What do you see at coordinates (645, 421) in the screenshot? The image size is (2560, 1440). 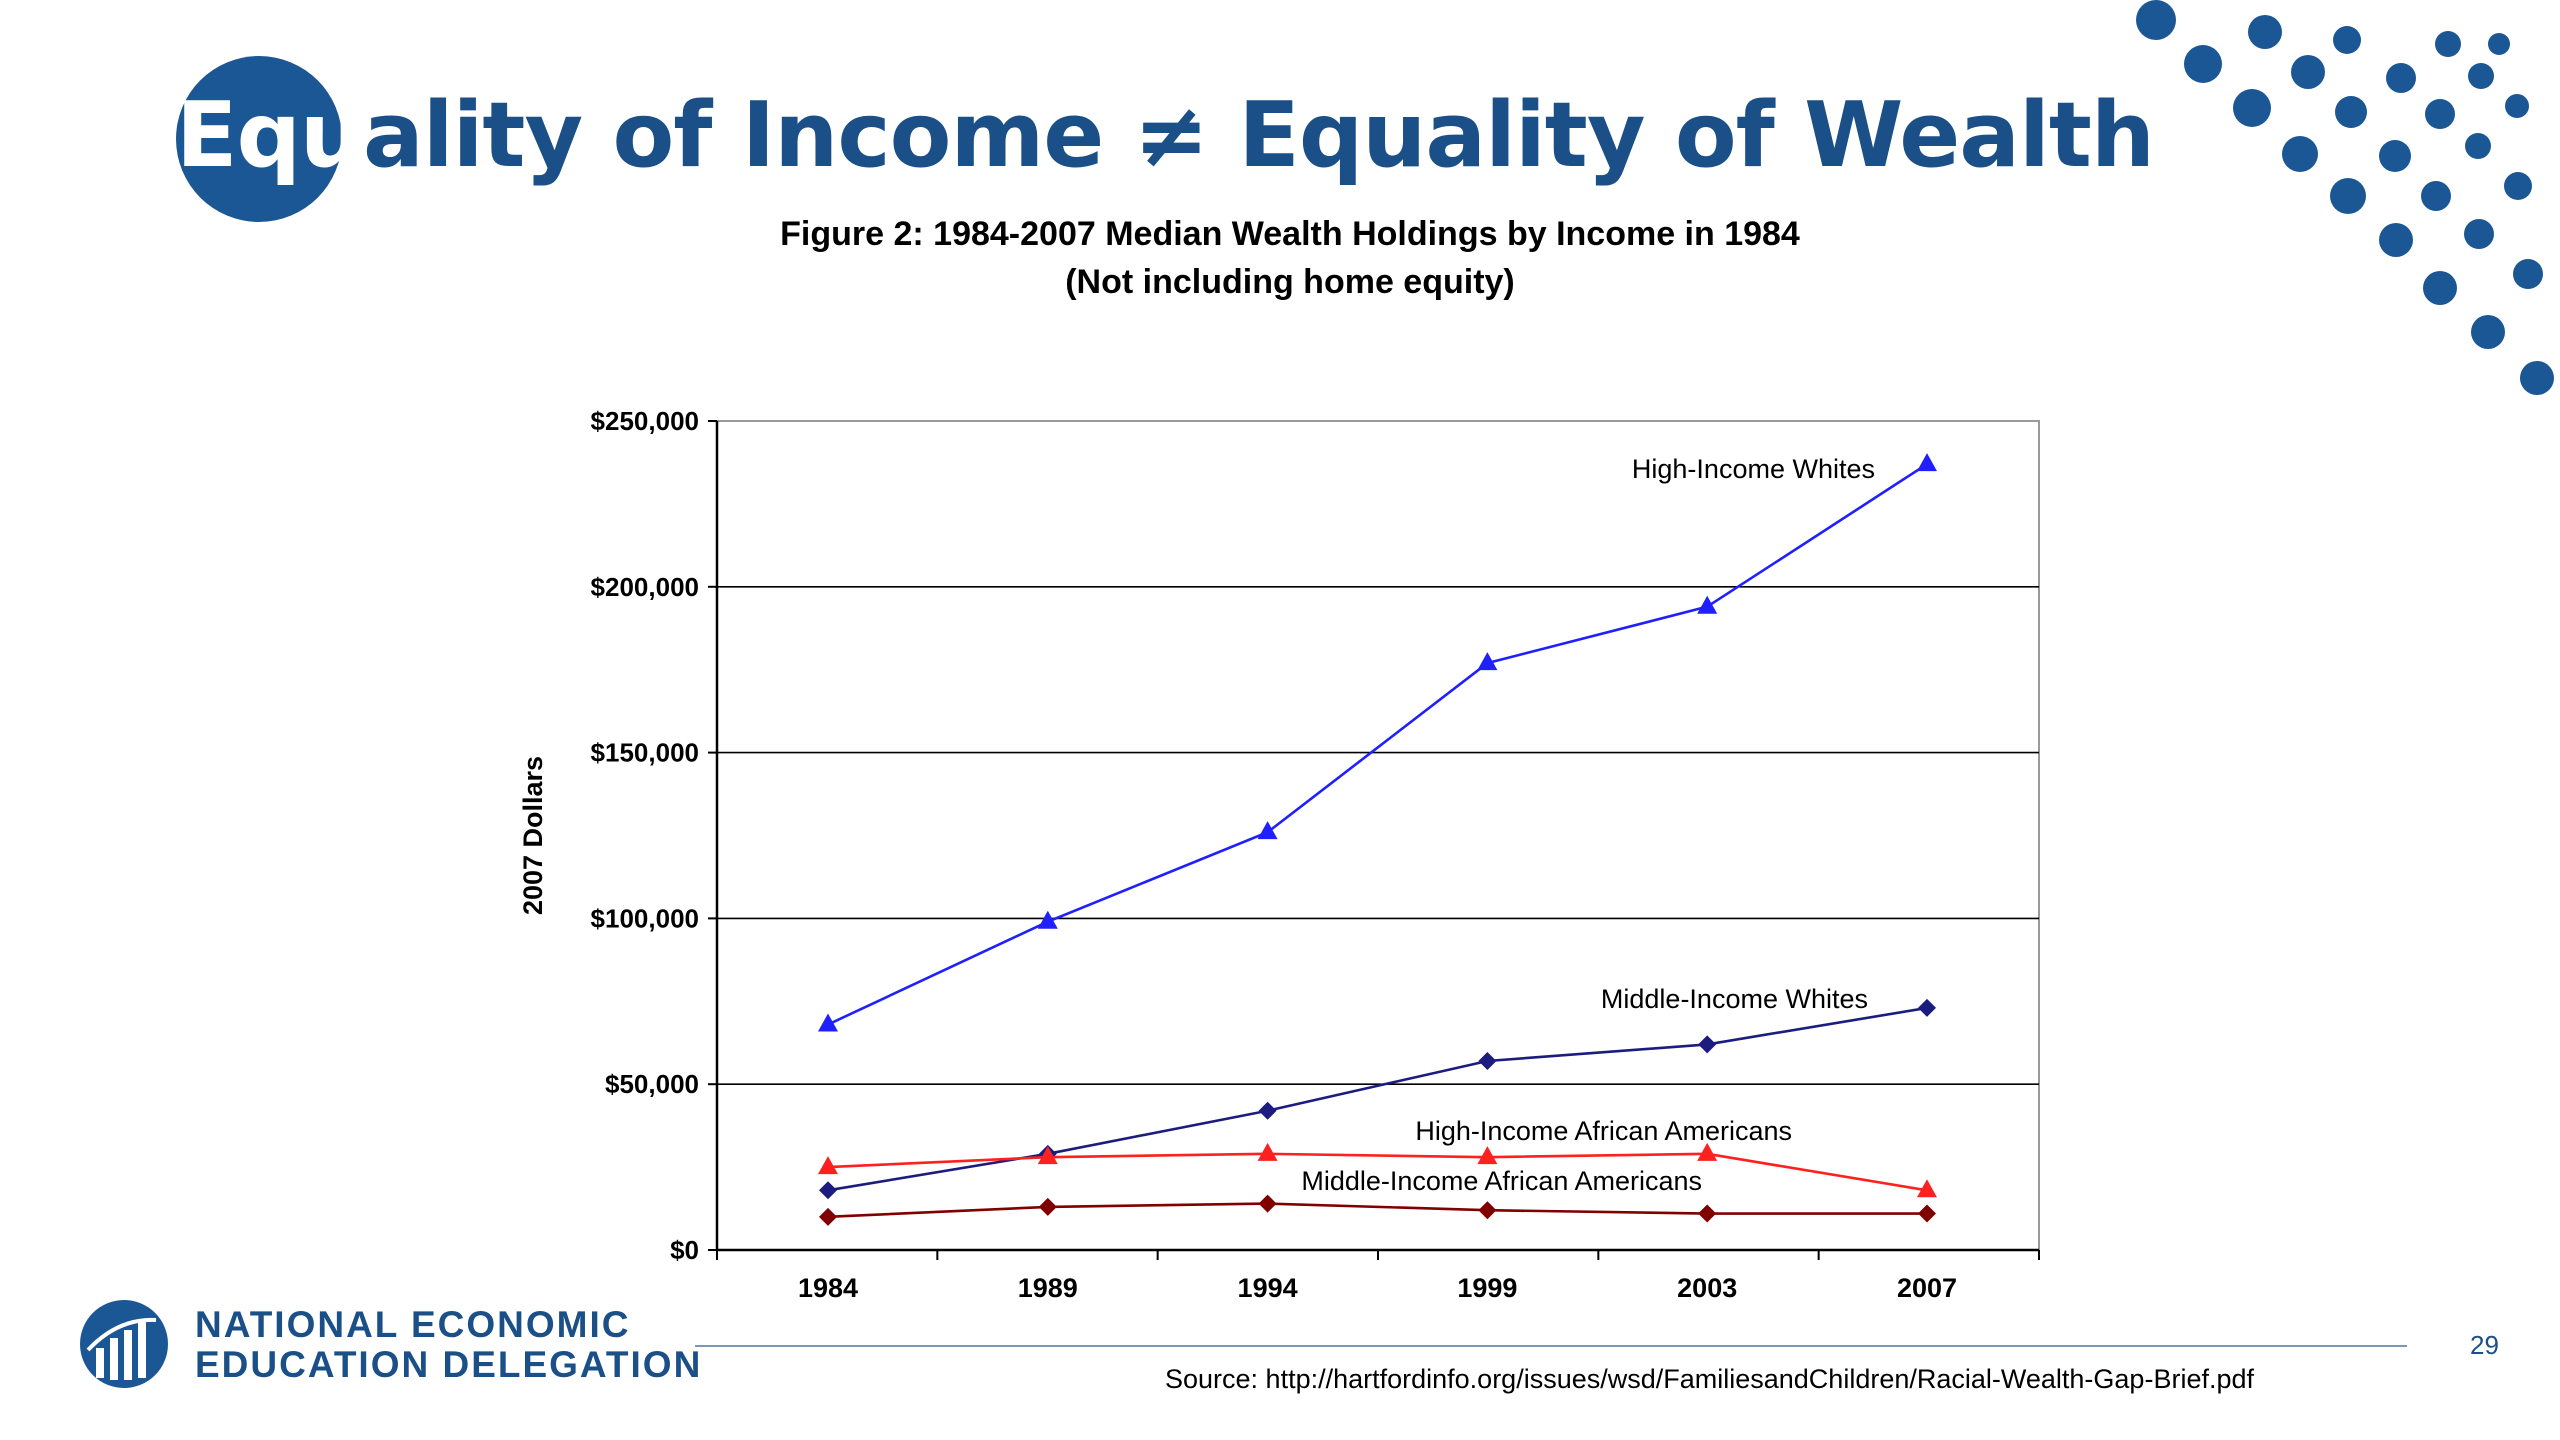 I see `y-tick-label: $250,000` at bounding box center [645, 421].